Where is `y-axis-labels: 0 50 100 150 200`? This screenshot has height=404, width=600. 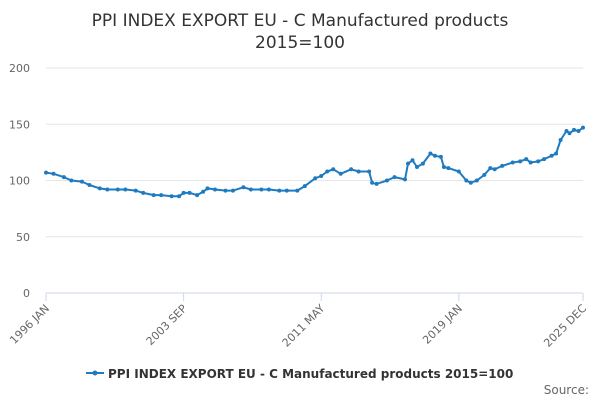
y-axis-labels: 0 50 100 150 200 is located at coordinates (19, 181).